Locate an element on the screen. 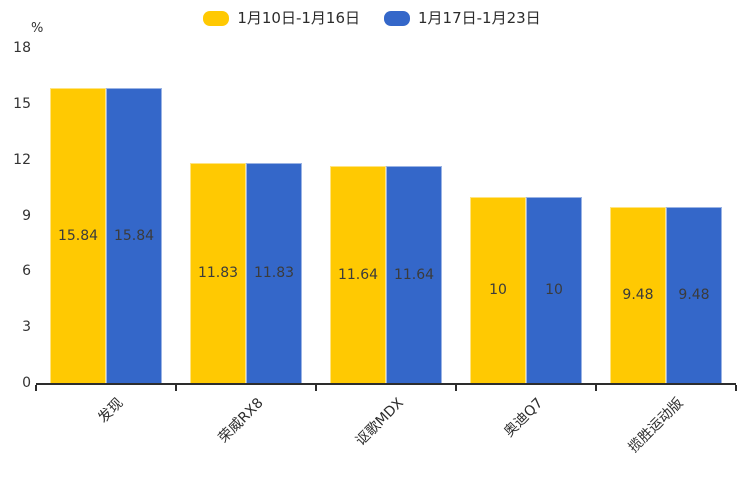 This screenshot has width=744, height=496. y-axis-tick-label: 0 is located at coordinates (26, 383).